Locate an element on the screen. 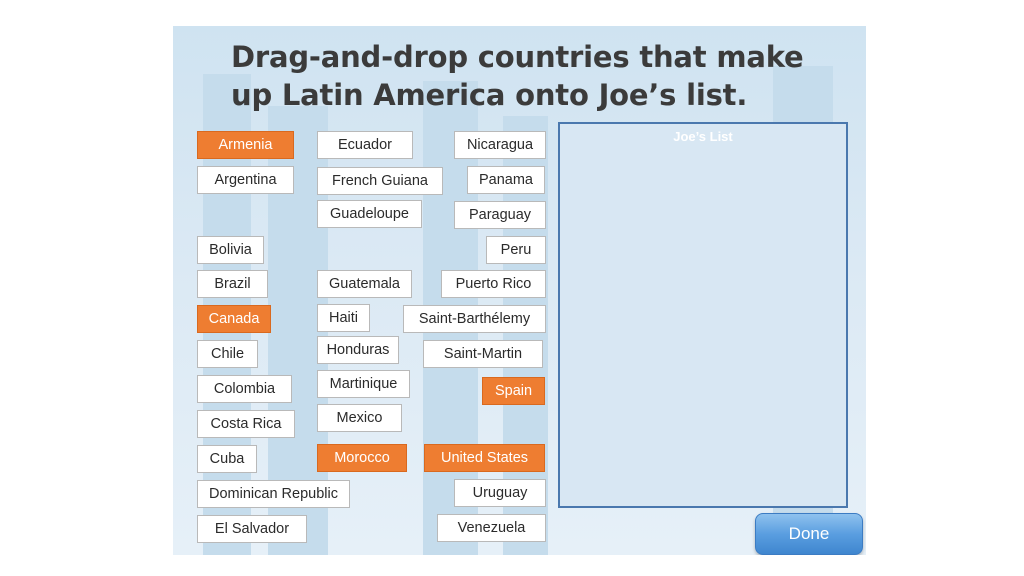 This screenshot has height=576, width=1024. country-chip-nicaragua: Nicaragua is located at coordinates (500, 145).